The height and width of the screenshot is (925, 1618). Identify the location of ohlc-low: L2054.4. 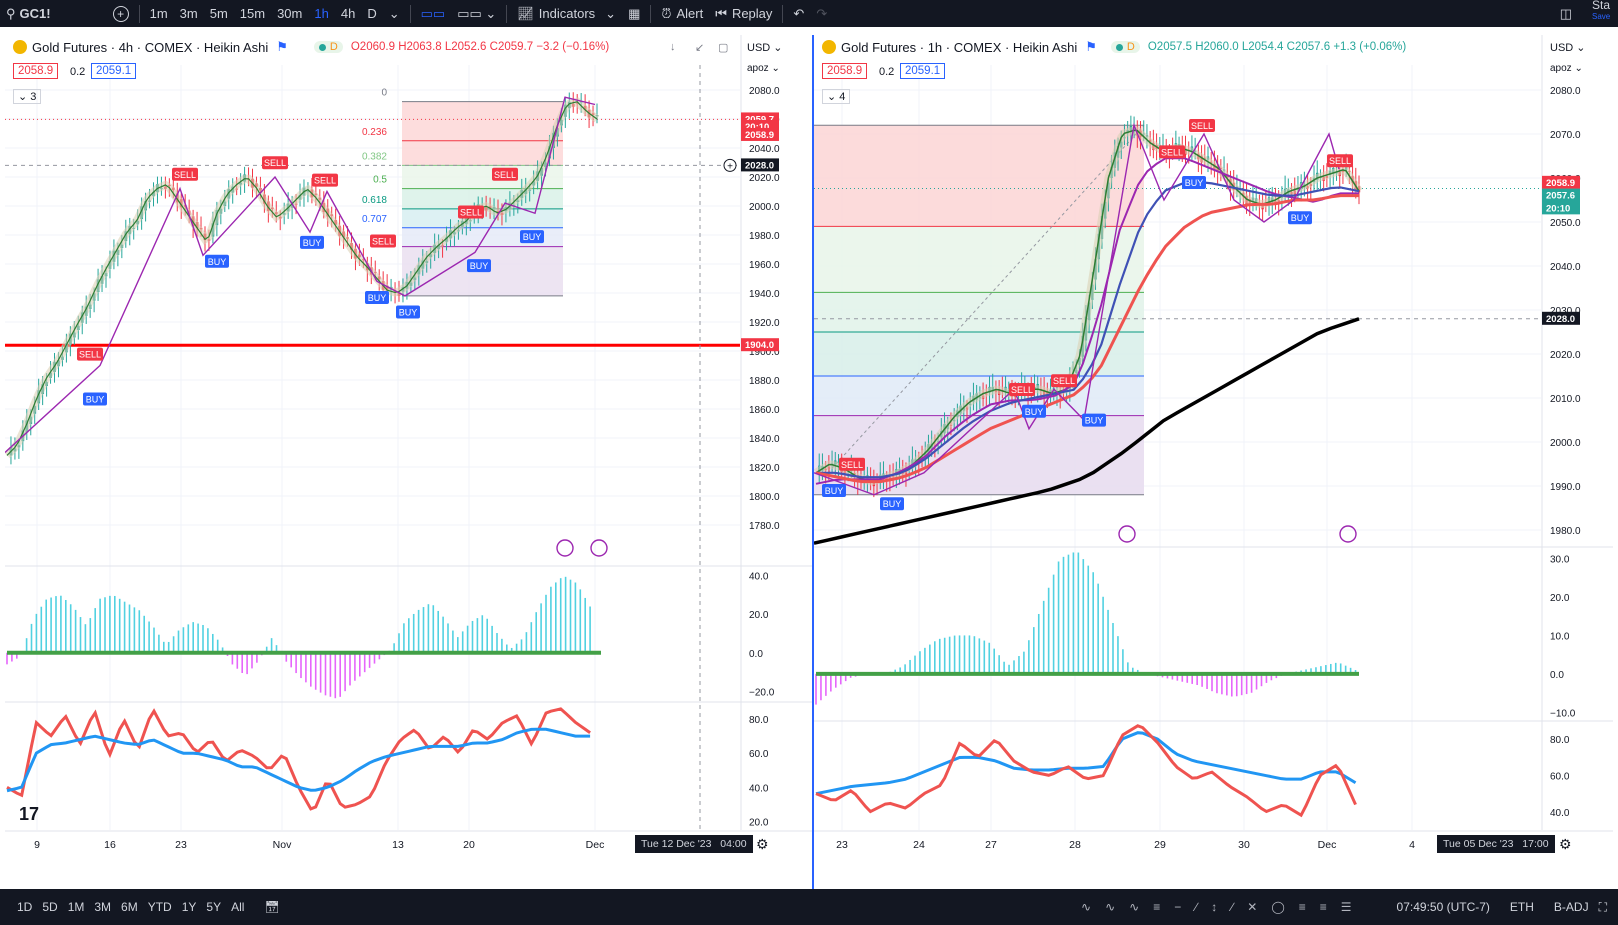
(1262, 47).